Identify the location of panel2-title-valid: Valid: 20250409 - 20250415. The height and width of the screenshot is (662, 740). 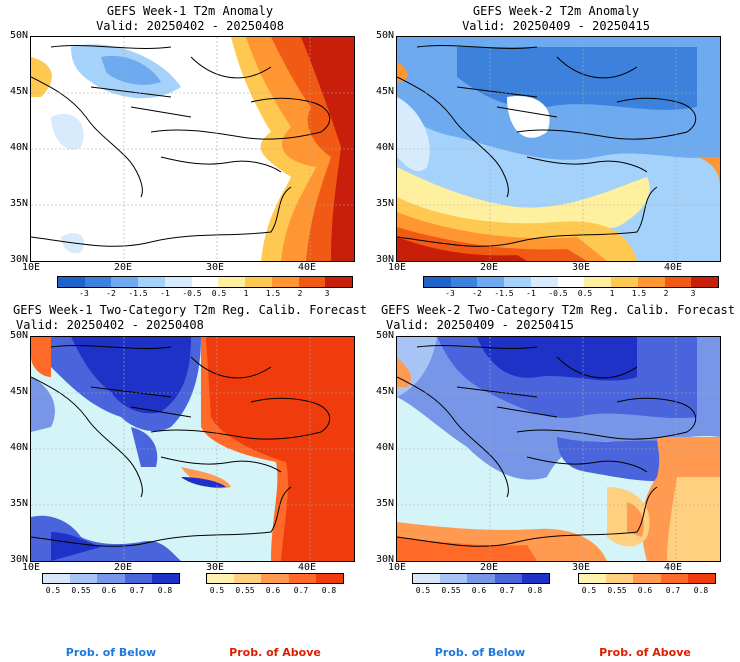
(556, 26).